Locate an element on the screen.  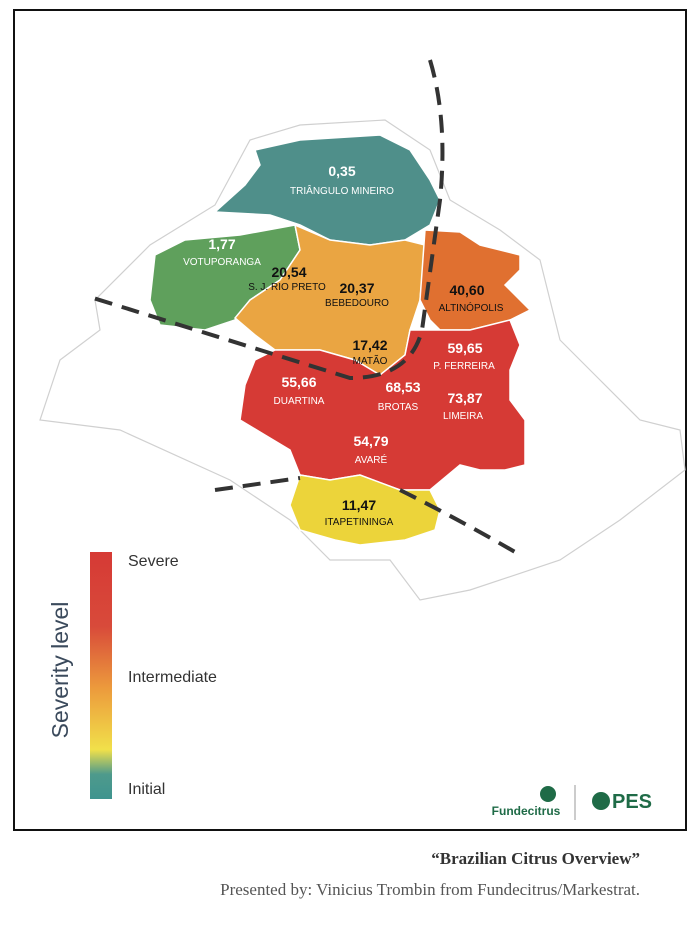
region-value: 0,35 is located at coordinates (341, 171).